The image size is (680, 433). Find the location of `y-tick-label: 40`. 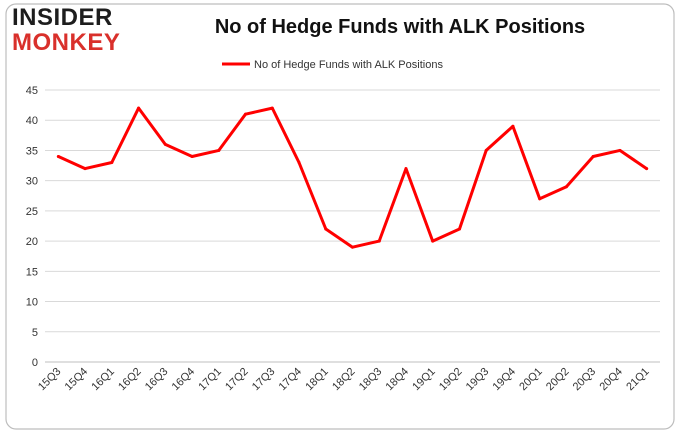

y-tick-label: 40 is located at coordinates (32, 121).